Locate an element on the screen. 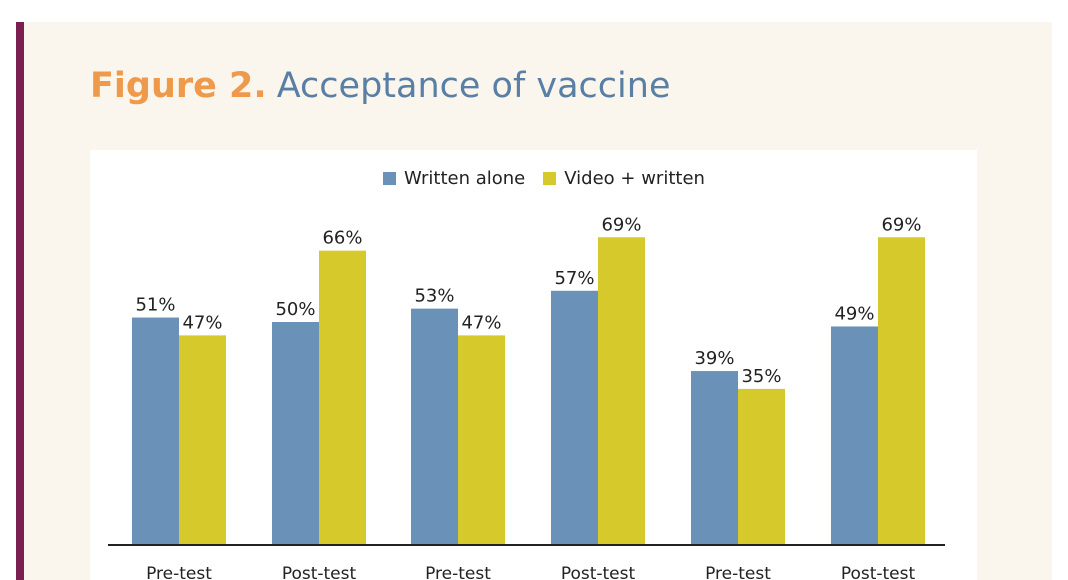 The image size is (1068, 580). data-label-video-written-5: 35% is located at coordinates (761, 376).